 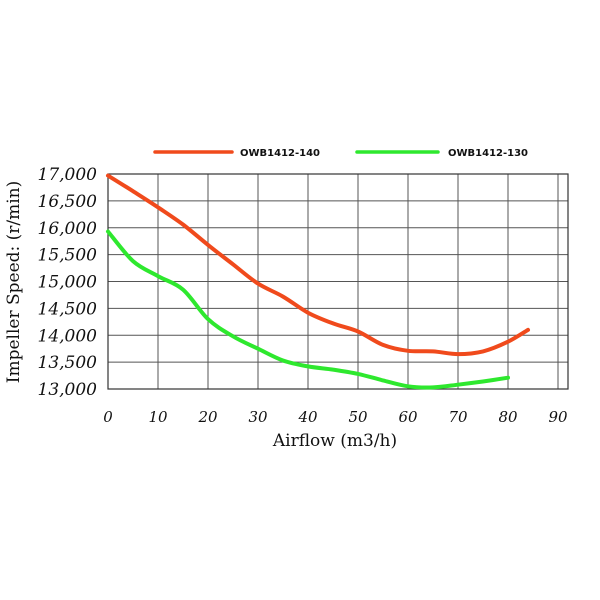 What do you see at coordinates (334, 441) in the screenshot?
I see `x-axis-label: Airflow (m3/h)` at bounding box center [334, 441].